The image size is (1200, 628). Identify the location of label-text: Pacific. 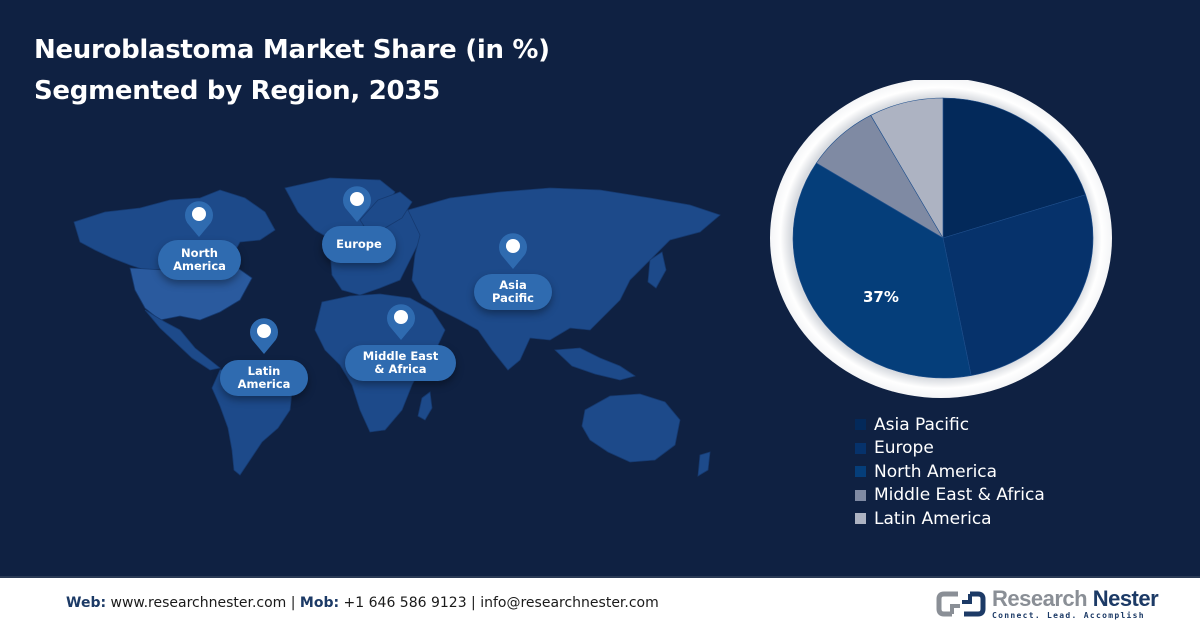
(513, 298).